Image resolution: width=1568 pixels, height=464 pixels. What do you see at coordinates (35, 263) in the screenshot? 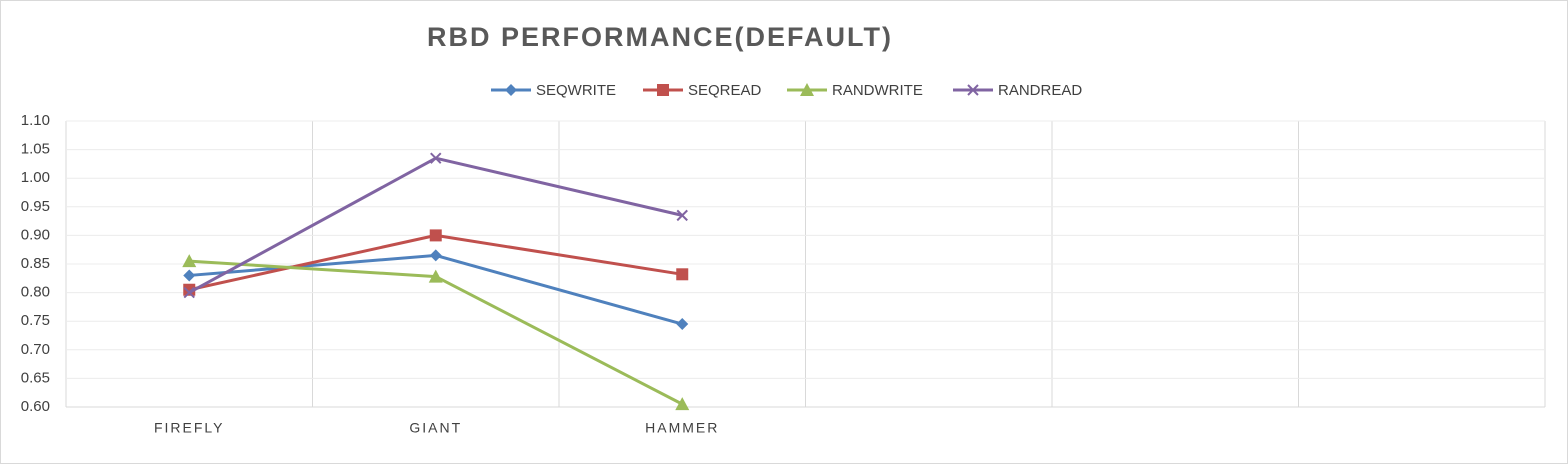
I see `y-tick-label: 0.85` at bounding box center [35, 263].